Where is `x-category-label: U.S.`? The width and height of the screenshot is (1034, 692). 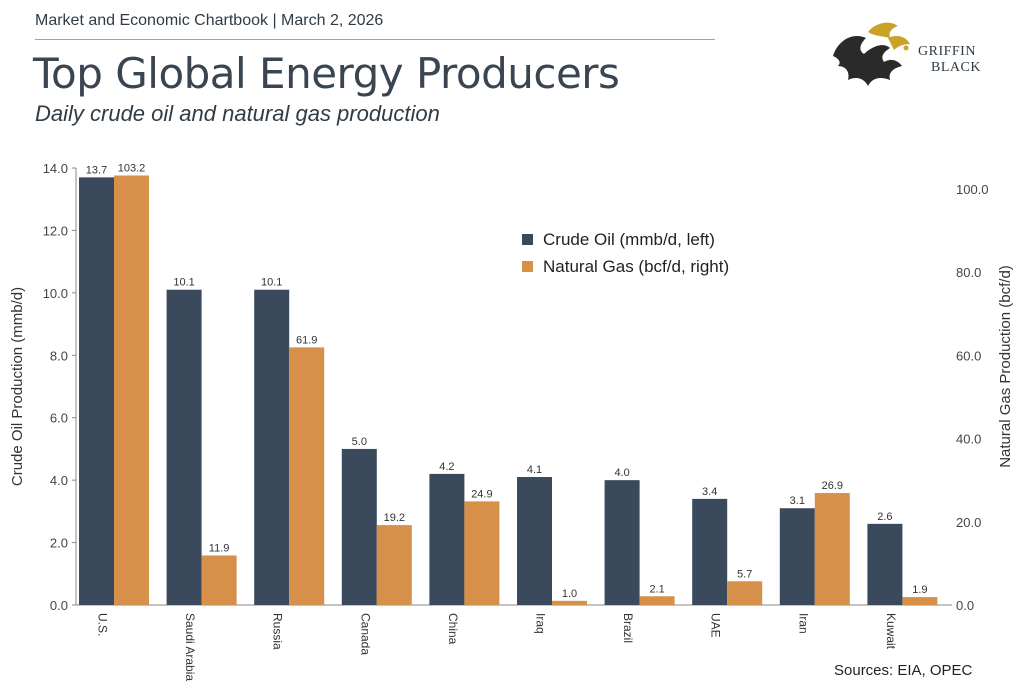
x-category-label: U.S. is located at coordinates (103, 624).